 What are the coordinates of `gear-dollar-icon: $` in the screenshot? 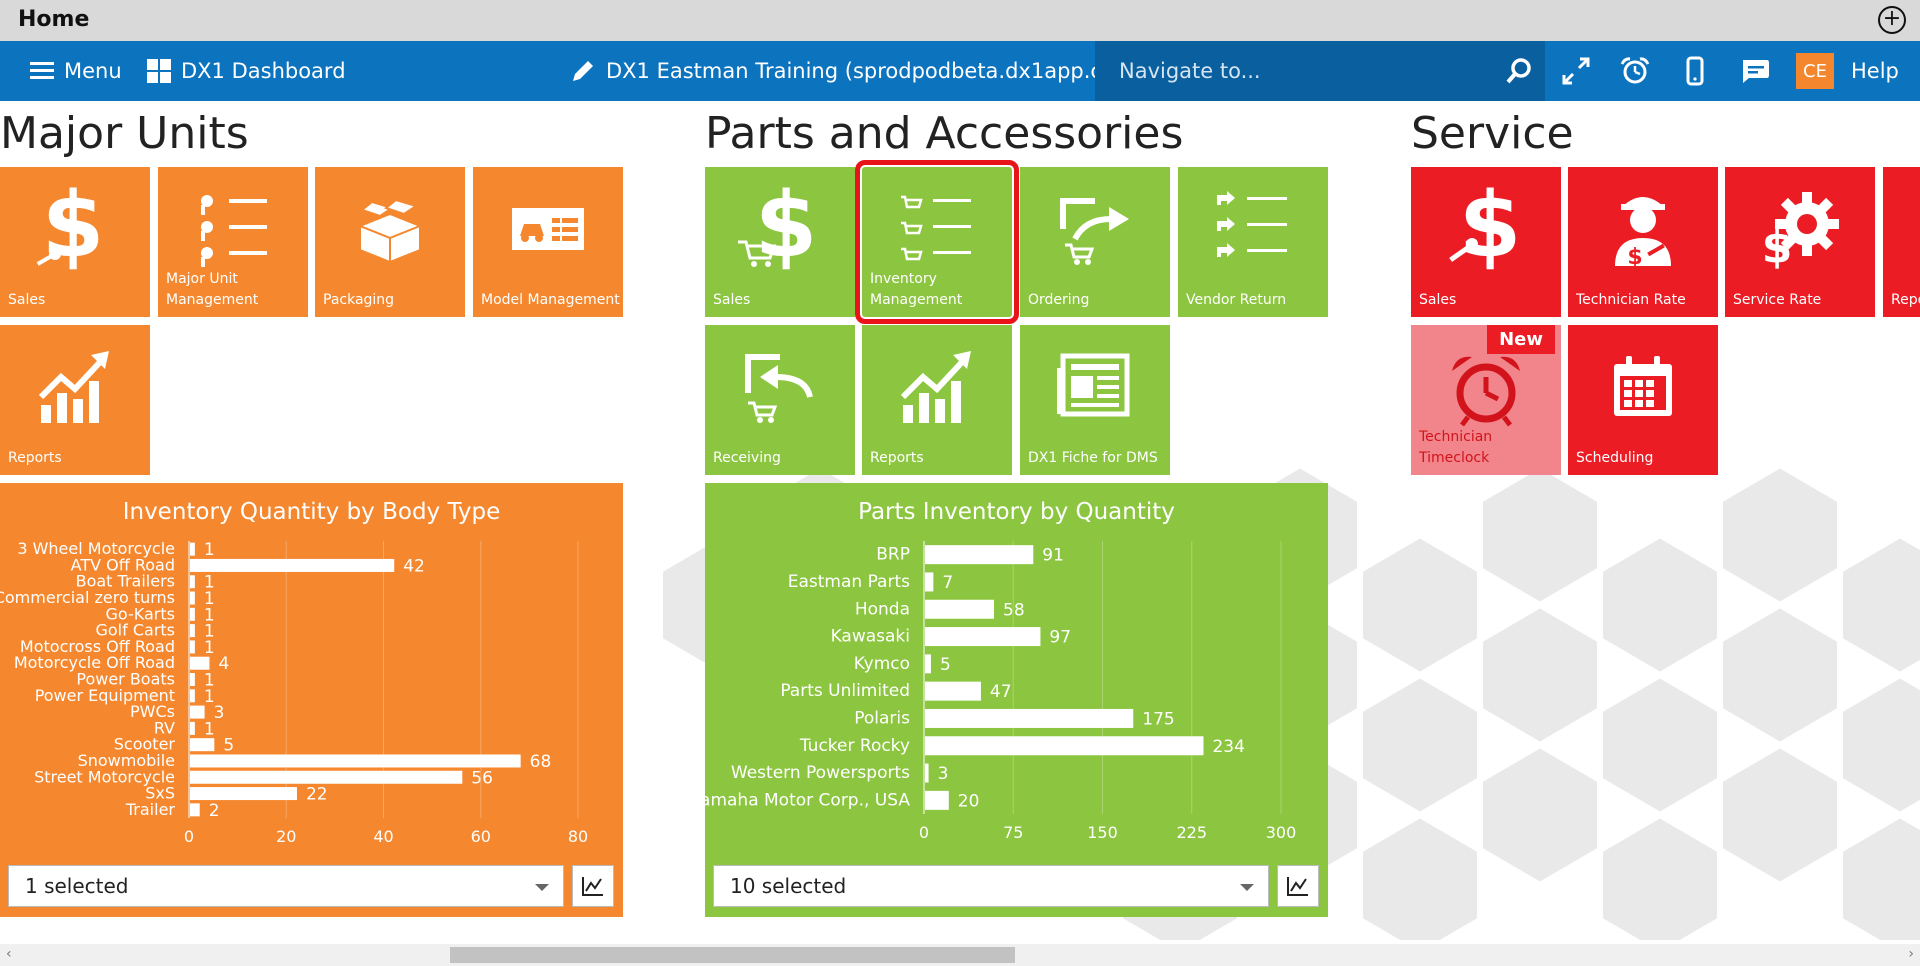 It's located at (1800, 229).